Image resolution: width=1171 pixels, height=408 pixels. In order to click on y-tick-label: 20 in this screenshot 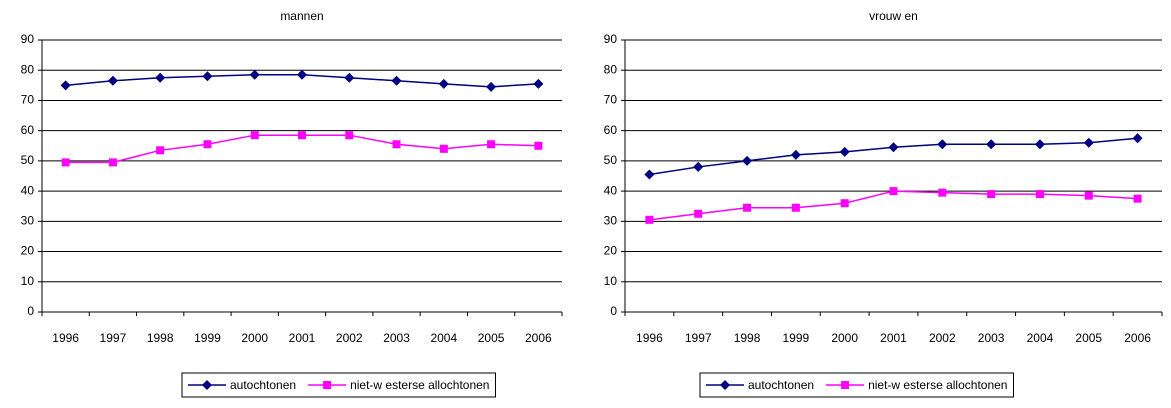, I will do `click(28, 251)`.